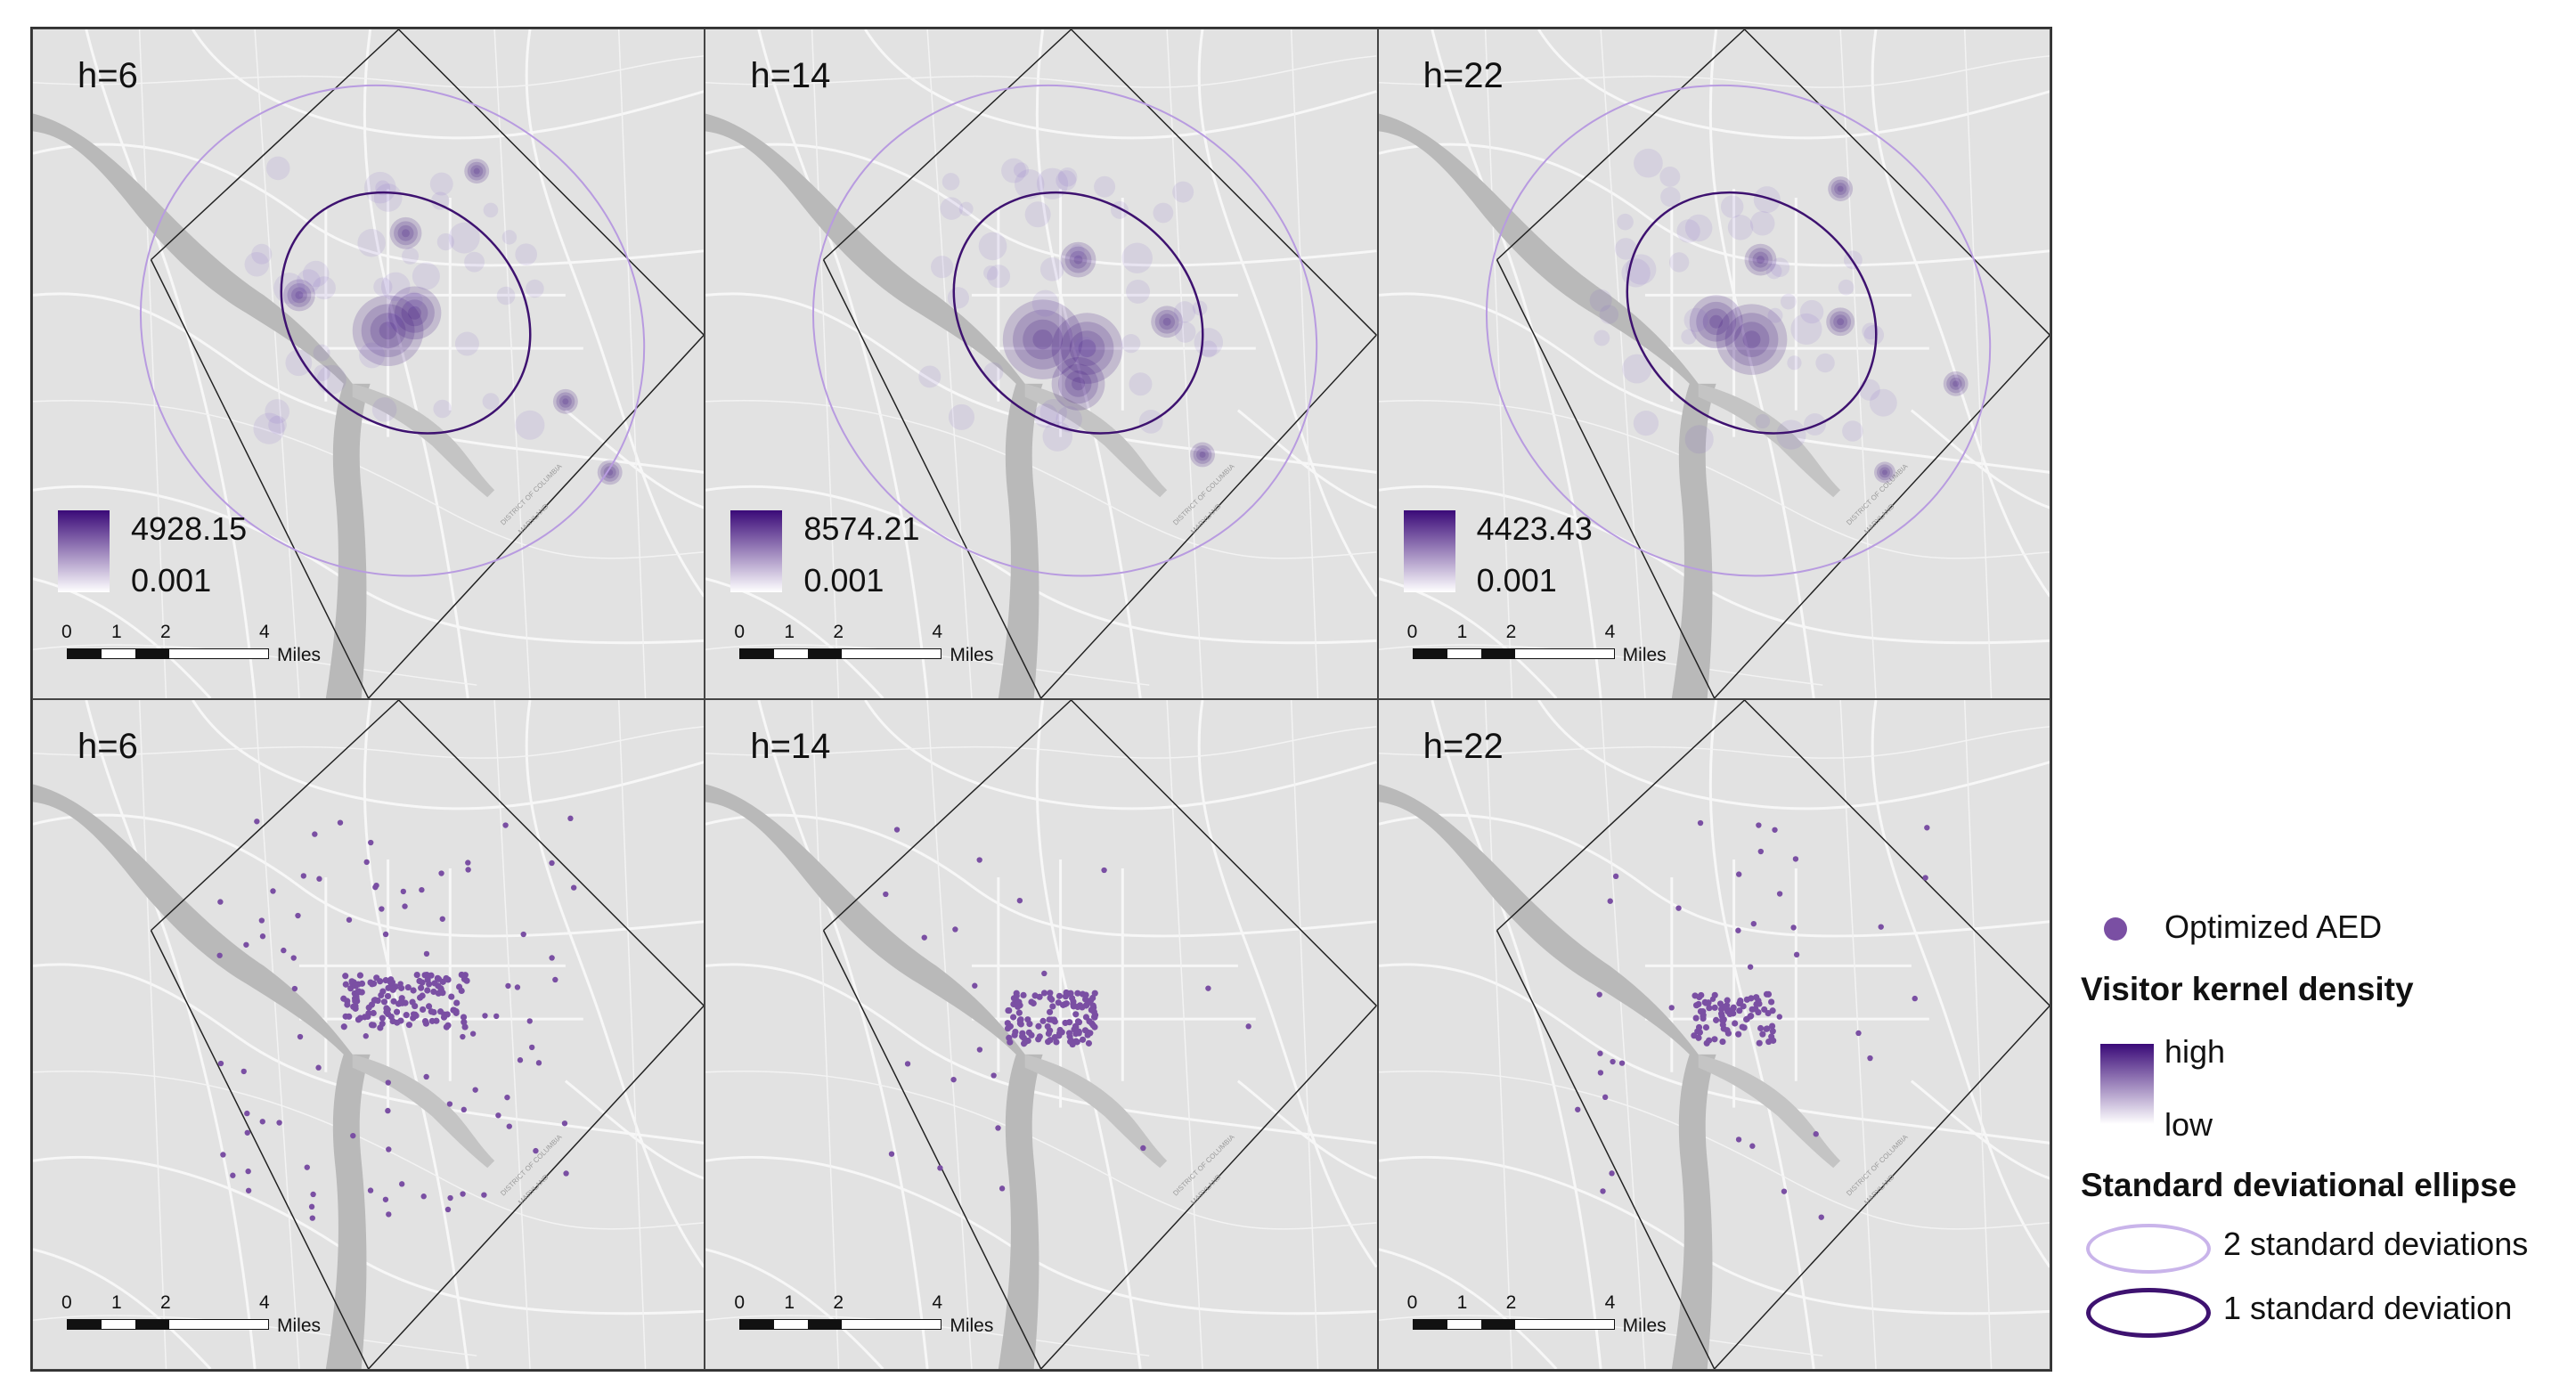 This screenshot has height=1393, width=2576. I want to click on scale-unit: Miles, so click(1645, 1326).